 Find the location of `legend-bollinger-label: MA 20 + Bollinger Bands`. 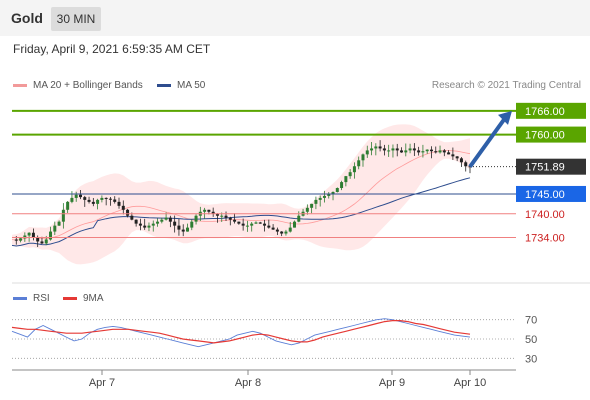

legend-bollinger-label: MA 20 + Bollinger Bands is located at coordinates (88, 85).